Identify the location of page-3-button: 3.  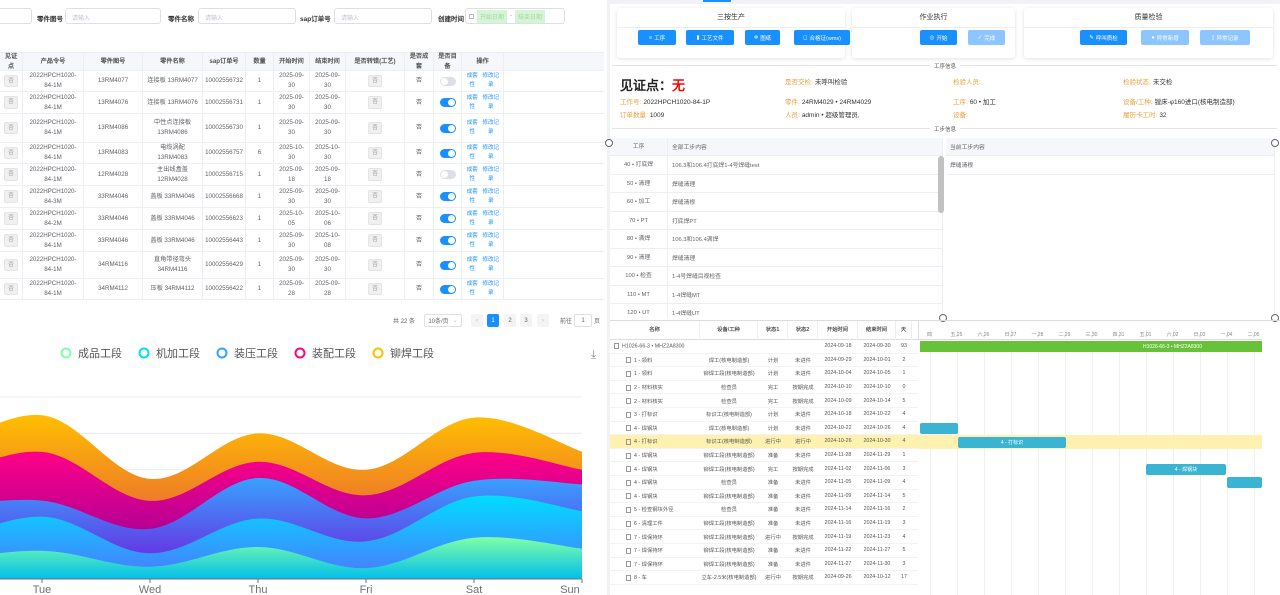
(526, 320).